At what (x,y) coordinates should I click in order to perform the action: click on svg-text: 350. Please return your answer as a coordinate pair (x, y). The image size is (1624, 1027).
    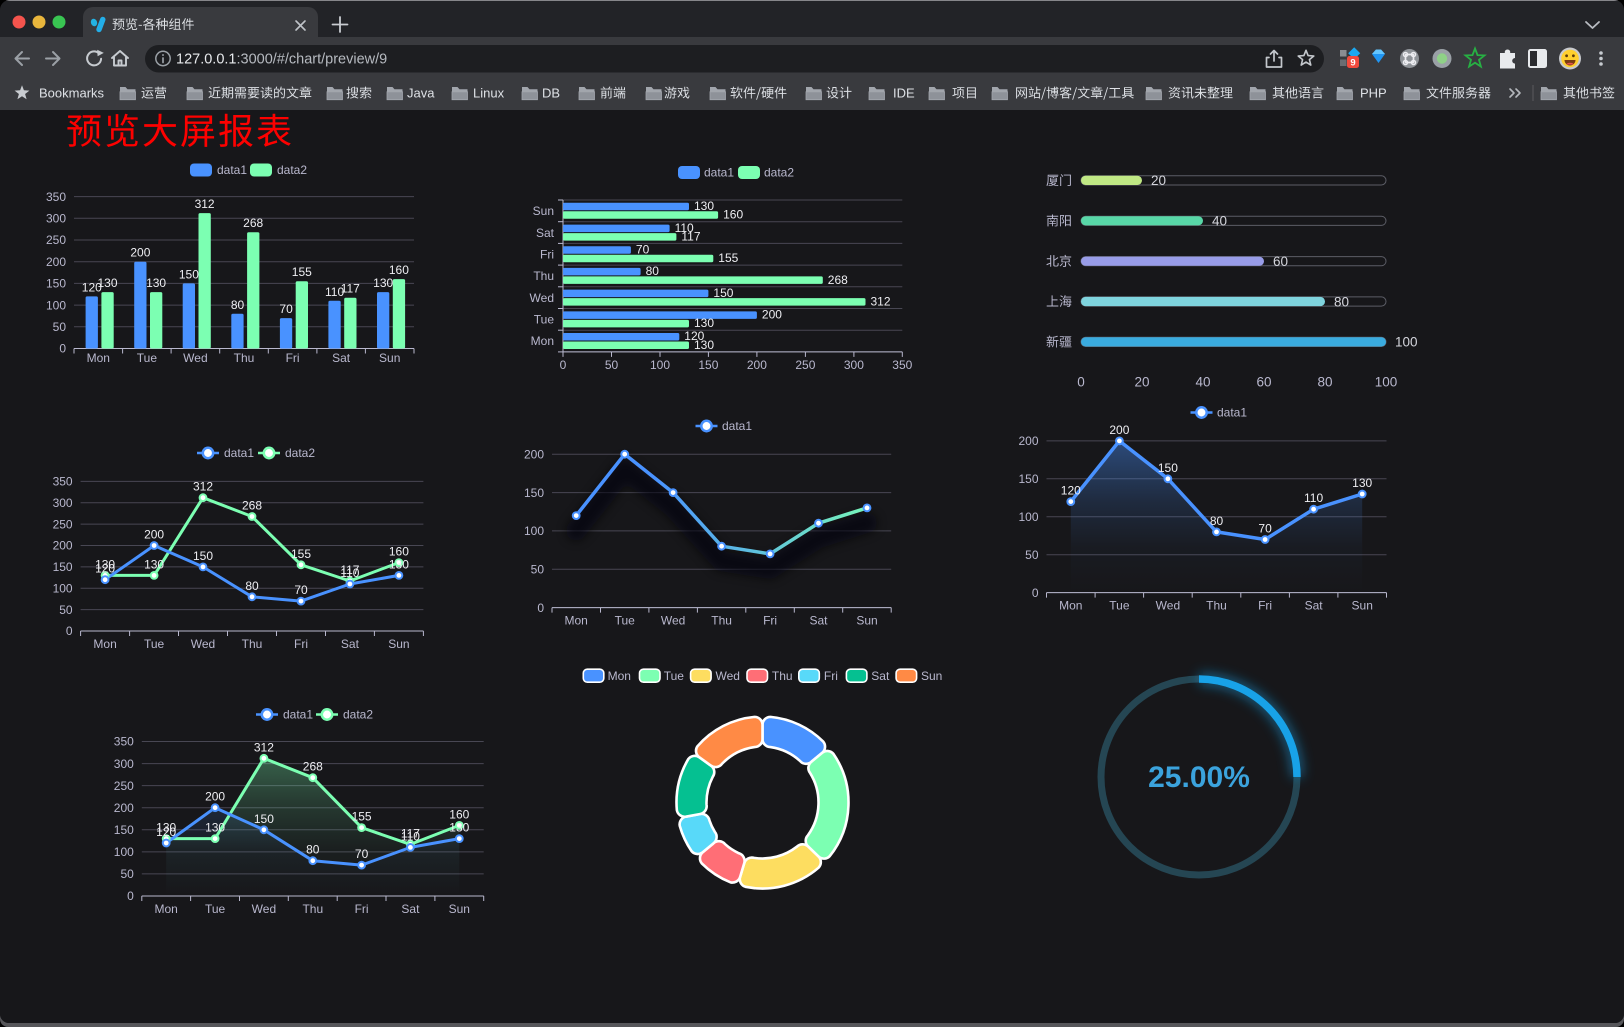
    Looking at the image, I should click on (56, 197).